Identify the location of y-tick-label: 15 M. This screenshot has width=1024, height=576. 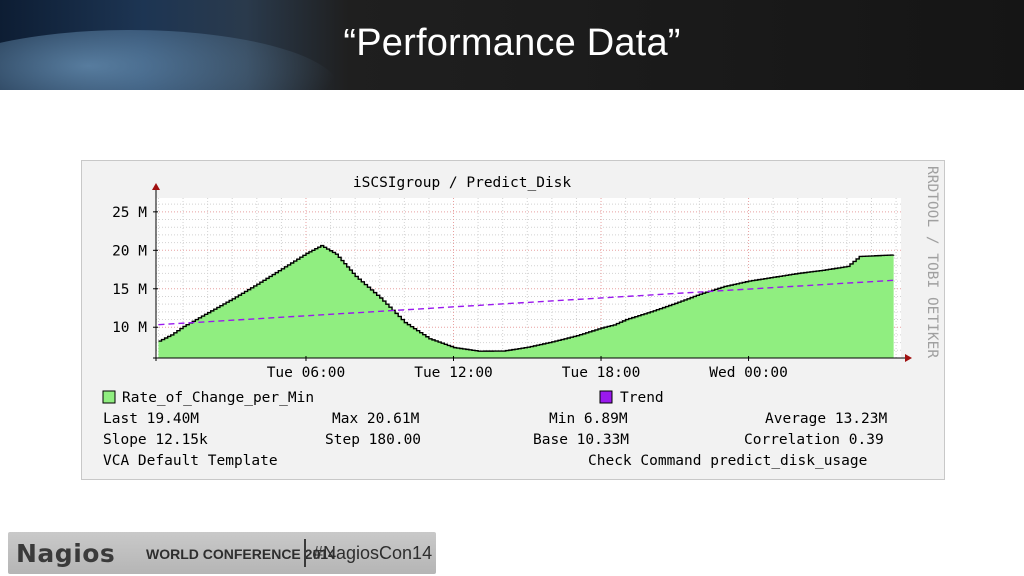
(129, 290).